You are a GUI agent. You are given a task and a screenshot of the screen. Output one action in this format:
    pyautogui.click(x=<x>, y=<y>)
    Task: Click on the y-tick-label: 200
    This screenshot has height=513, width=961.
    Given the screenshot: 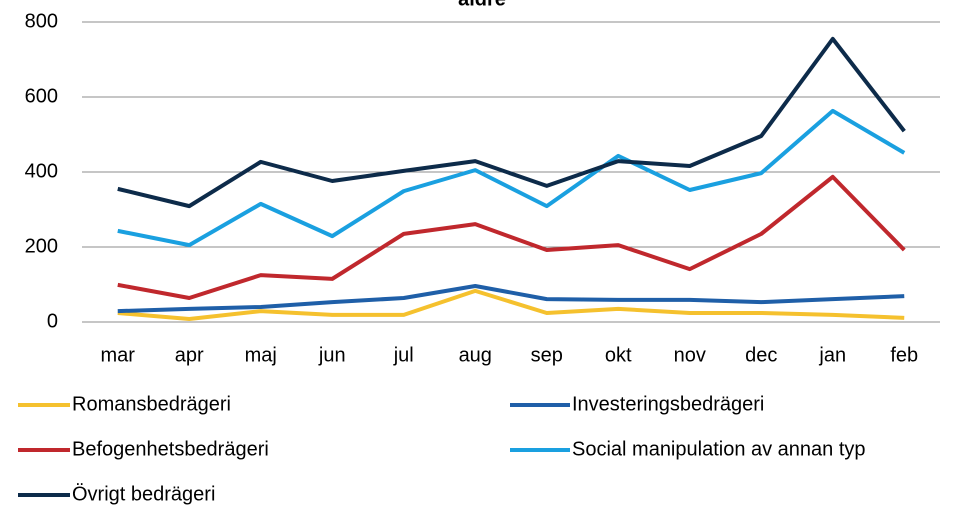 What is the action you would take?
    pyautogui.click(x=41, y=246)
    